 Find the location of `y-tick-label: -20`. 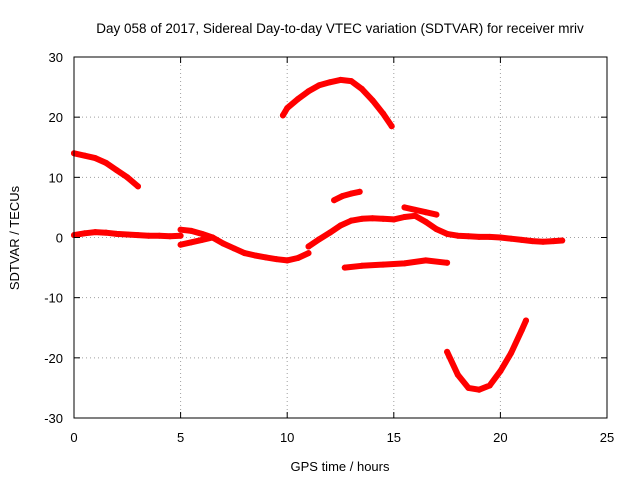

y-tick-label: -20 is located at coordinates (53, 358).